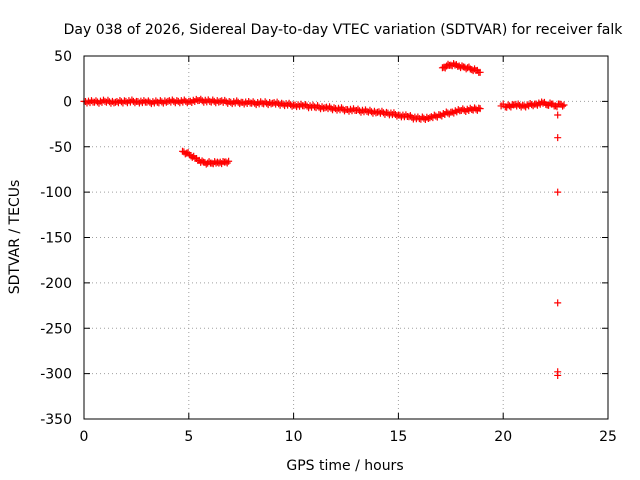  Describe the element at coordinates (56, 420) in the screenshot. I see `y-tick-label: -350` at that location.